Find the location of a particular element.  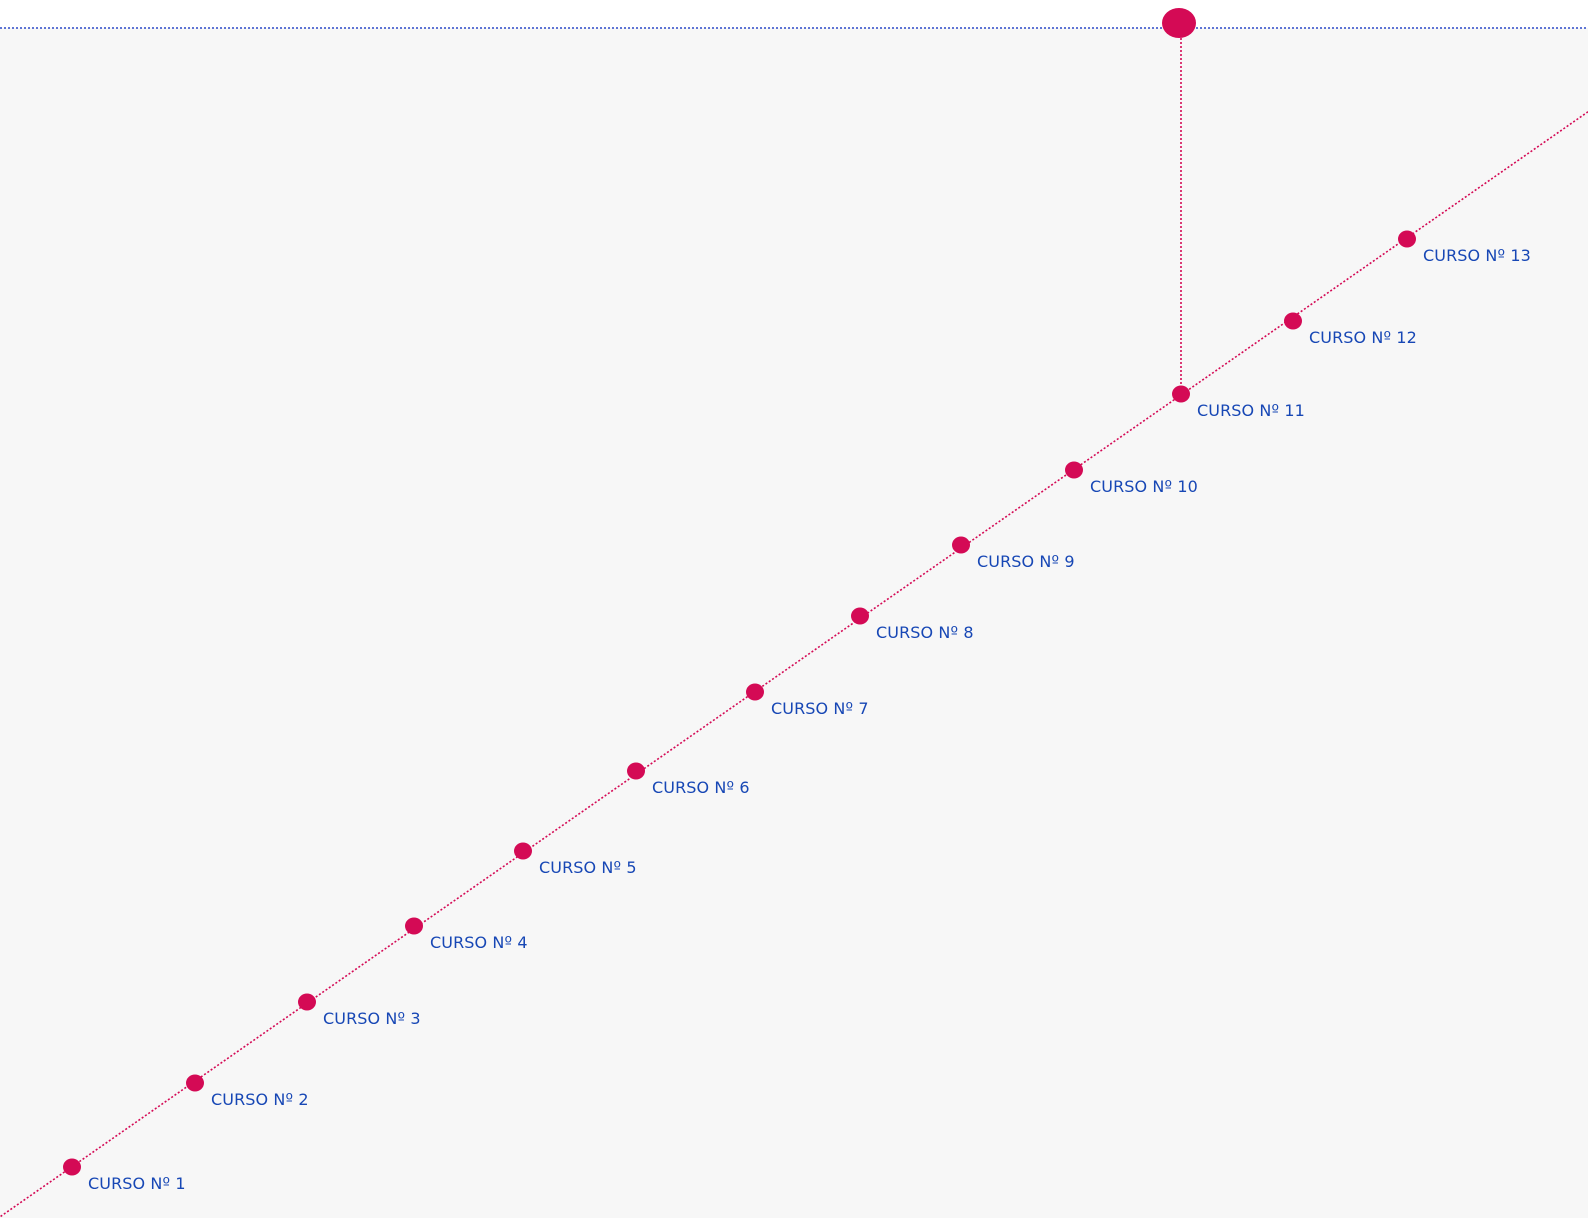

course-node-label: CURSO Nº 4 is located at coordinates (479, 942).